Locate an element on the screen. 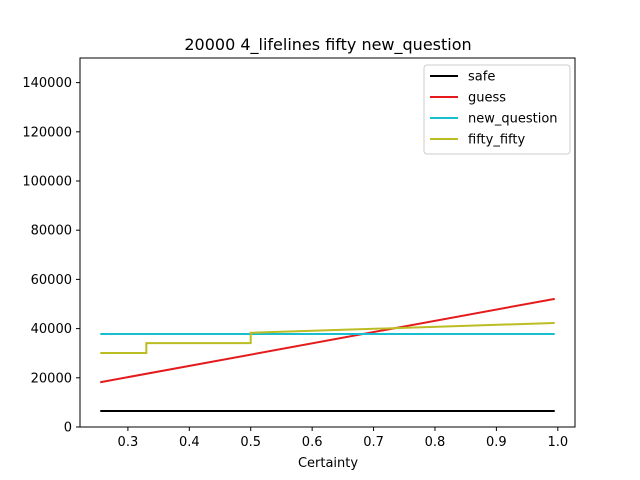 The width and height of the screenshot is (640, 480). x-axis: 0.3 0.4 0.5 0.6 0.7 0.8 0.9 1.0 is located at coordinates (343, 438).